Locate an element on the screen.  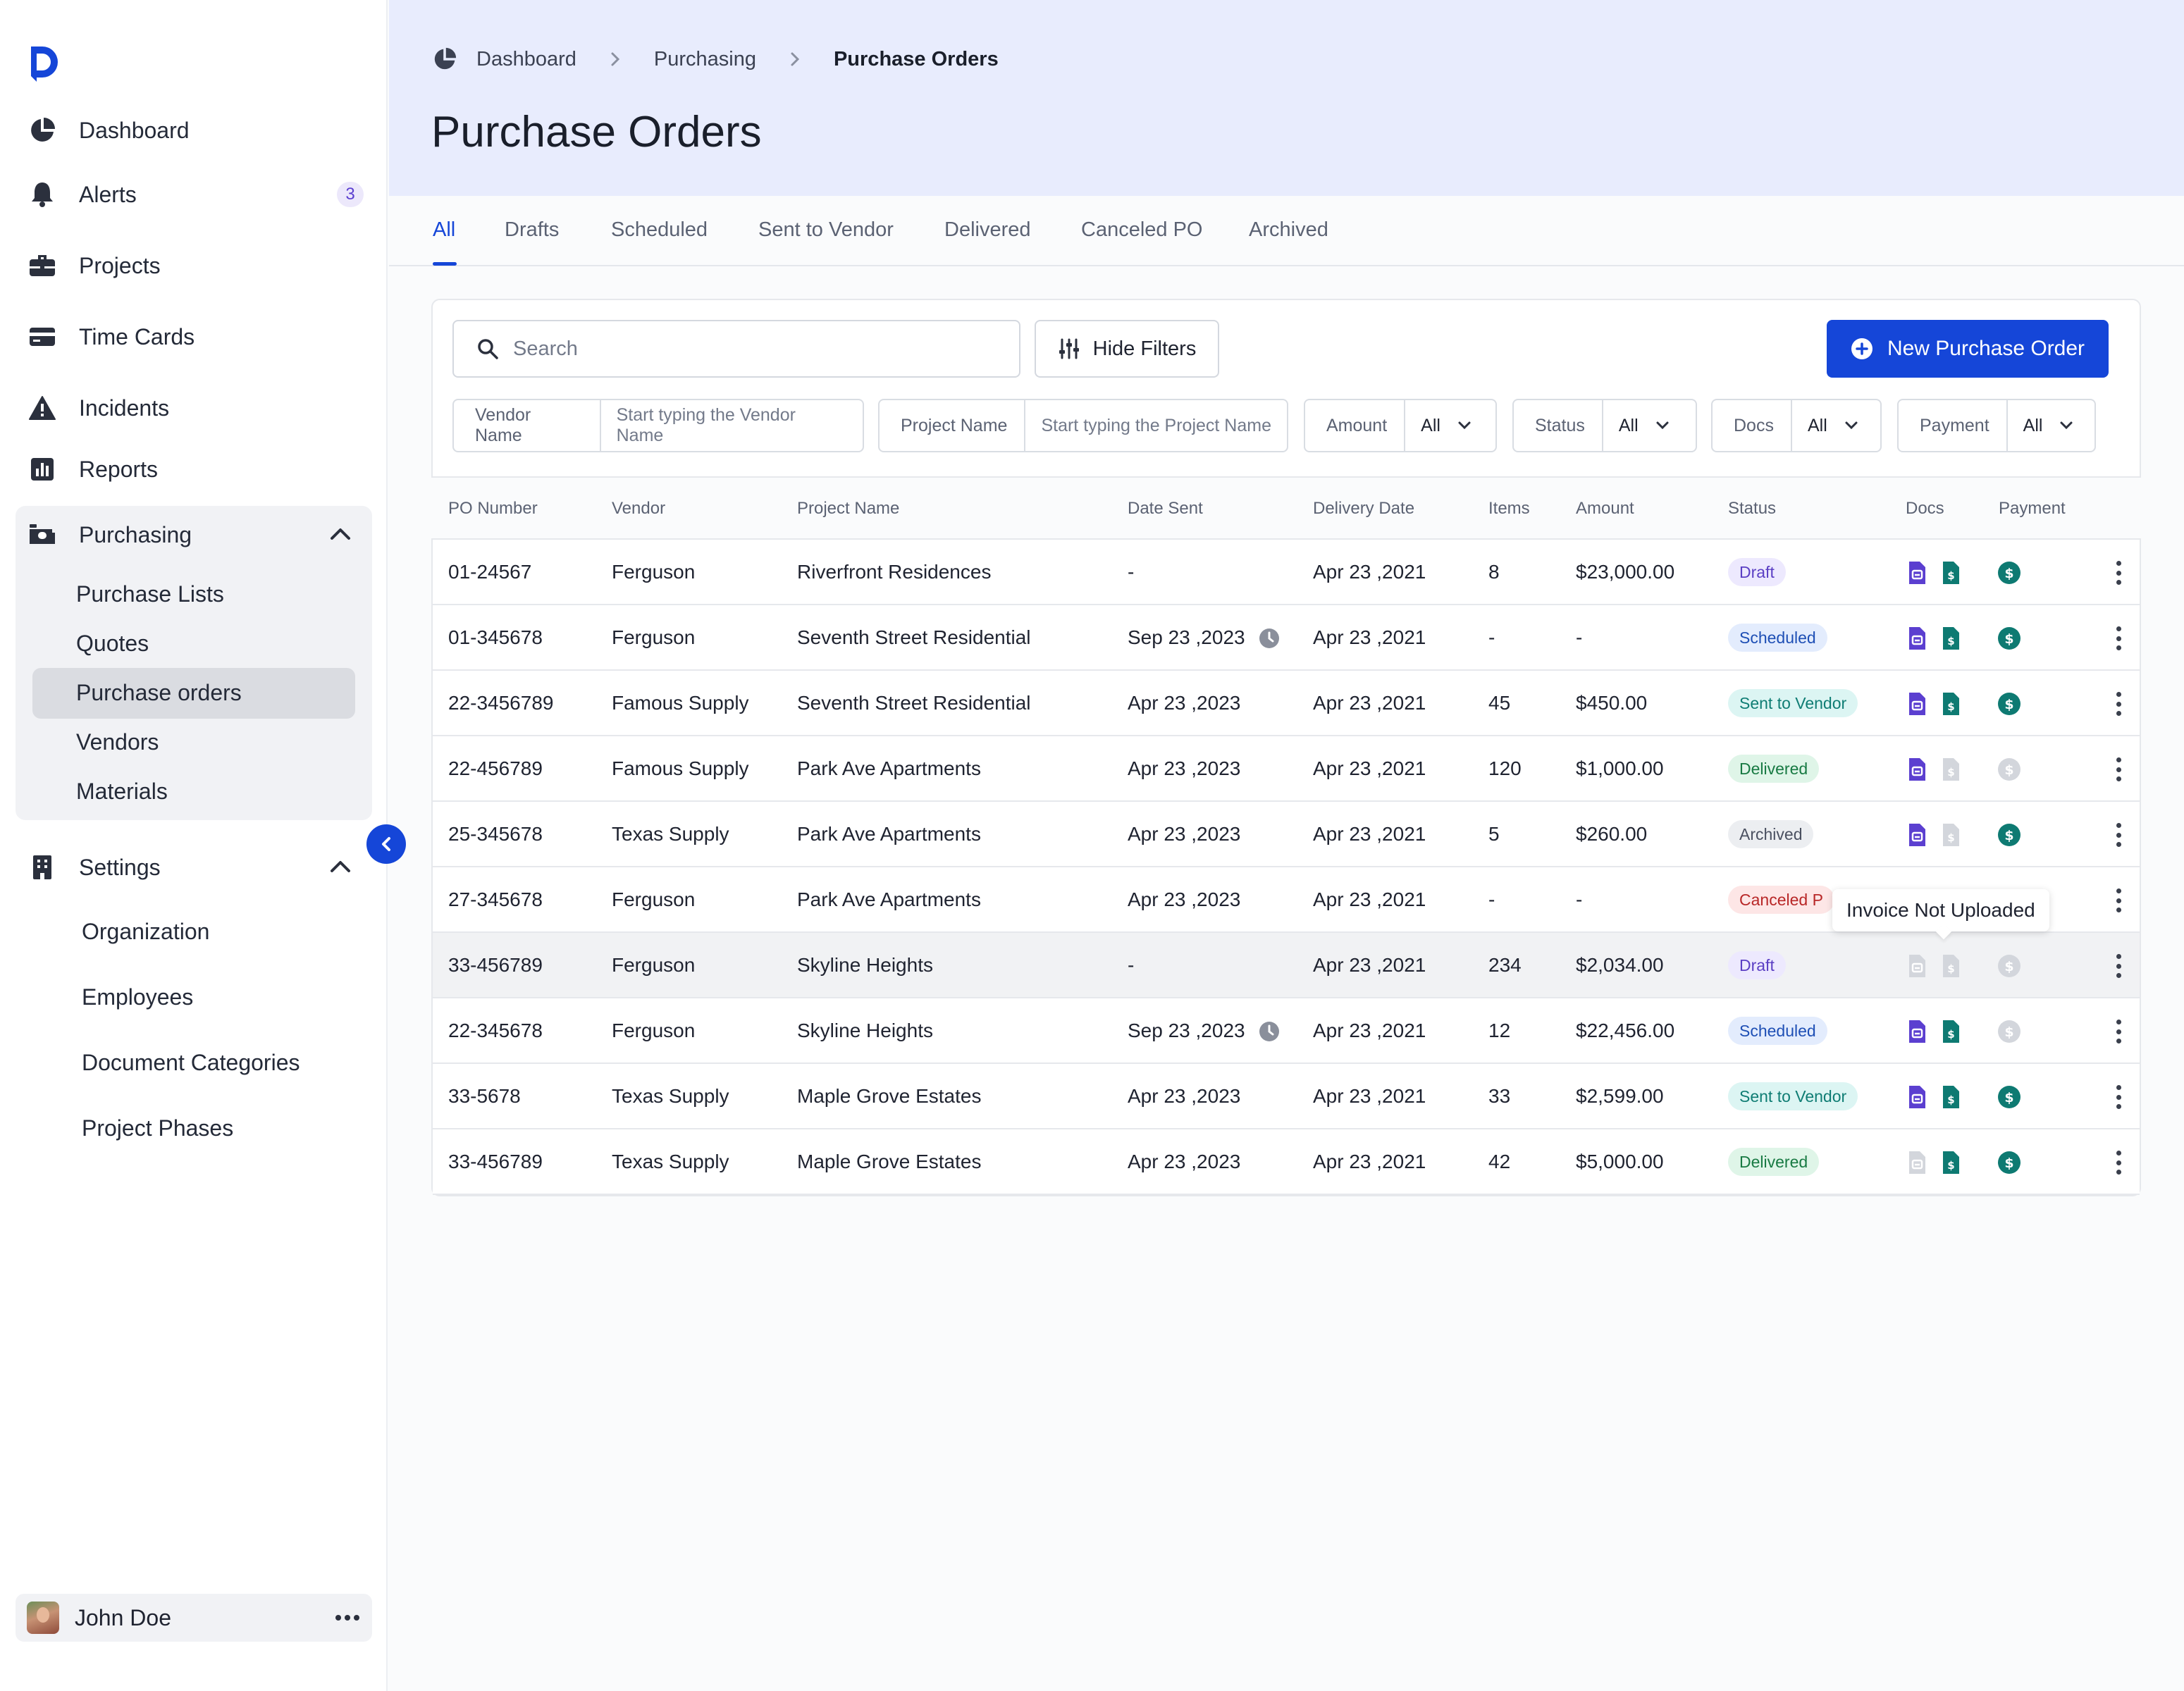
breadcrumb-dashboard: Dashboard is located at coordinates (526, 59).